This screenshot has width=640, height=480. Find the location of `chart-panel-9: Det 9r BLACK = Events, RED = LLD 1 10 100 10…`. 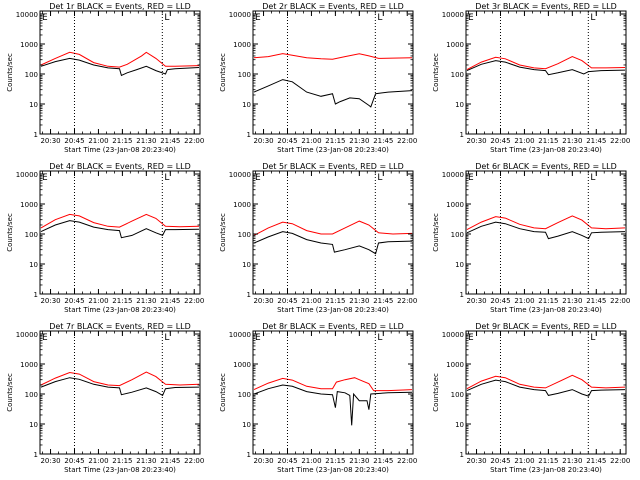

chart-panel-9: Det 9r BLACK = Events, RED = LLD 1 10 100 10… is located at coordinates (531, 398).